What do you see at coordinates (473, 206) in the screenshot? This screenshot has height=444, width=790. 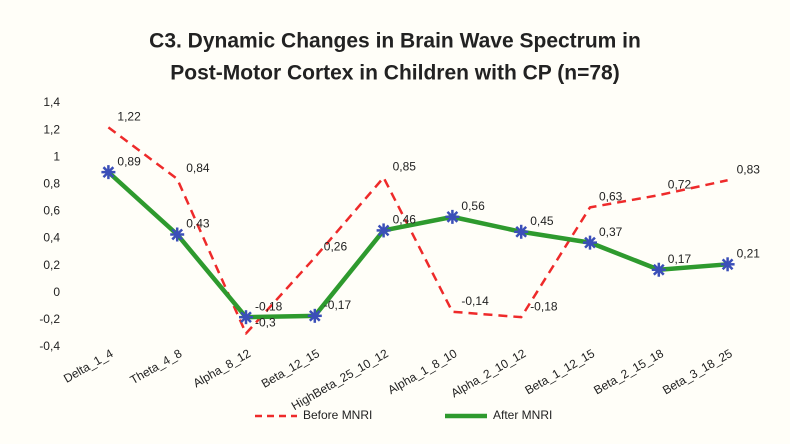 I see `data-label: 0,56` at bounding box center [473, 206].